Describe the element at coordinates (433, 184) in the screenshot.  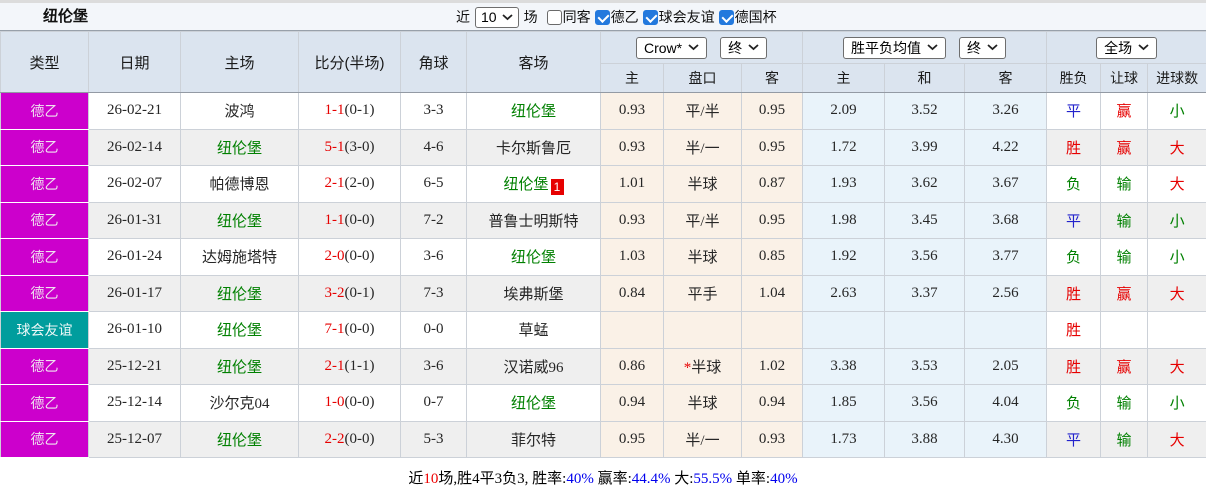
I see `corner-cell: 6-5` at that location.